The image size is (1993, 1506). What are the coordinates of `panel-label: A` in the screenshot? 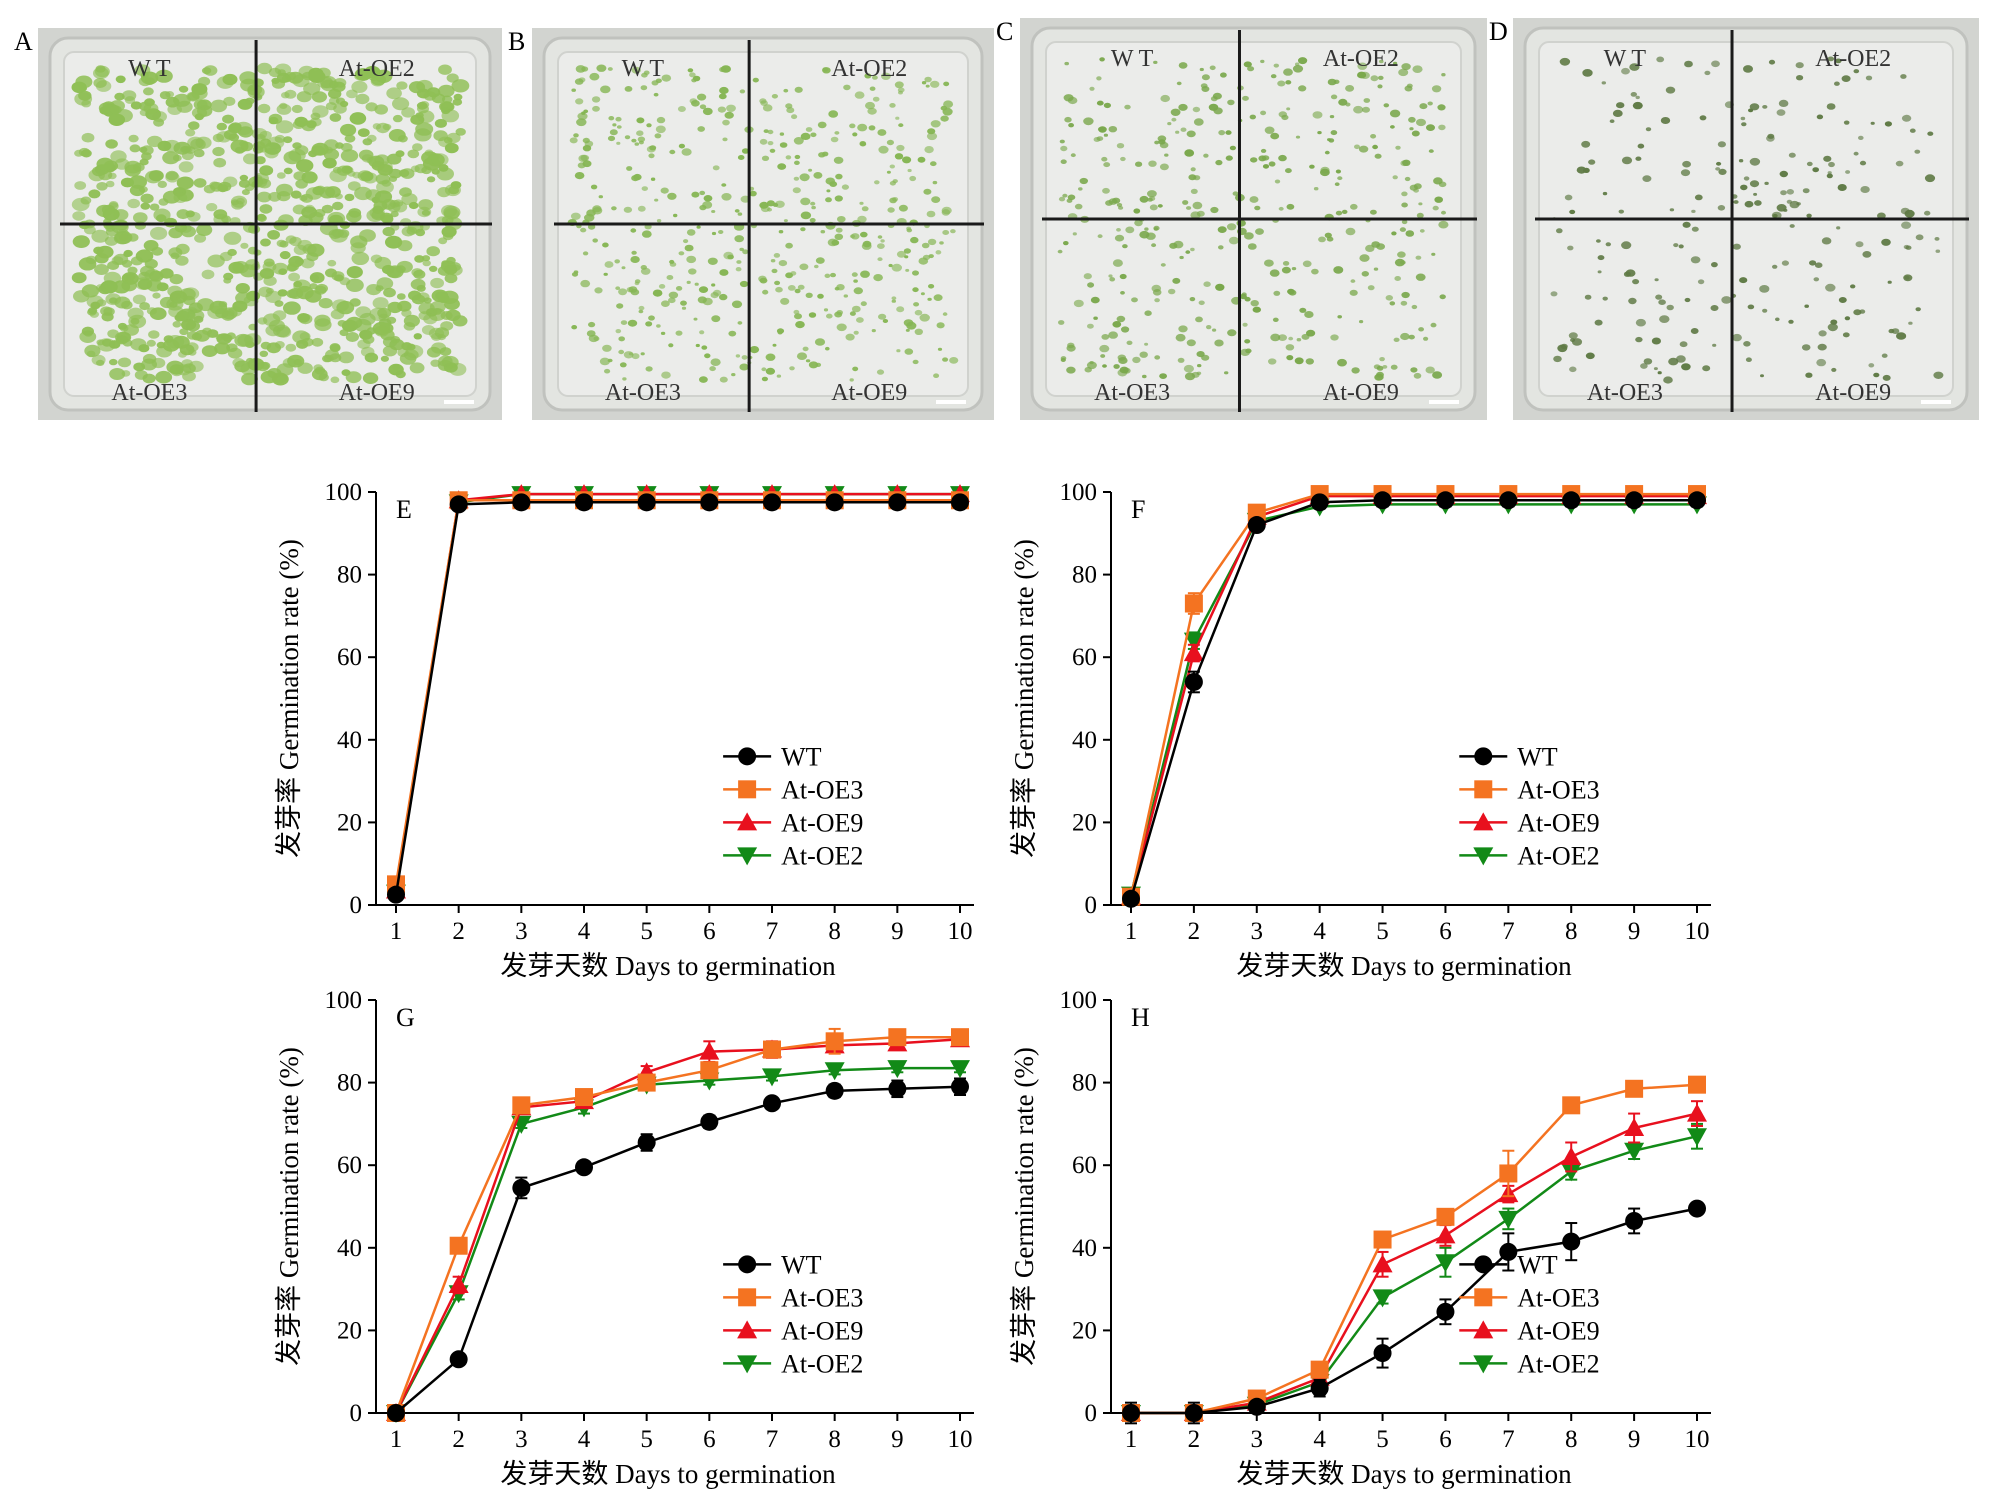 It's located at (23, 41).